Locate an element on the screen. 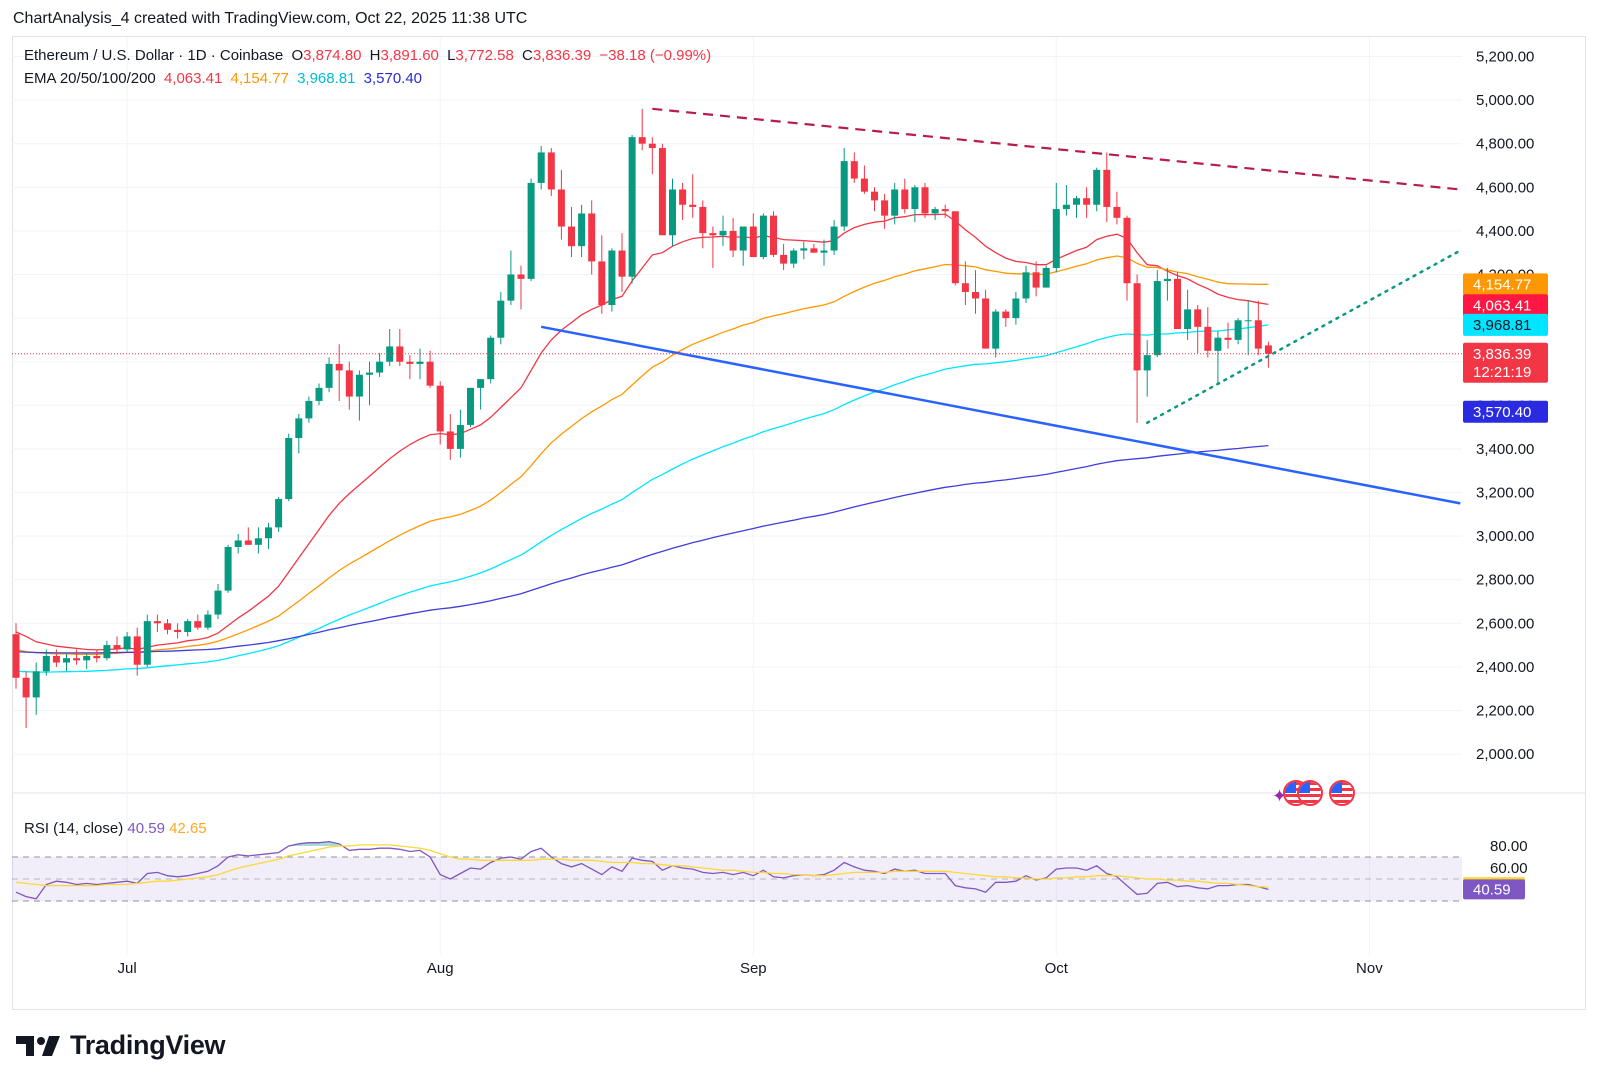 The image size is (1600, 1084). rsi-value: 40.59 is located at coordinates (146, 828).